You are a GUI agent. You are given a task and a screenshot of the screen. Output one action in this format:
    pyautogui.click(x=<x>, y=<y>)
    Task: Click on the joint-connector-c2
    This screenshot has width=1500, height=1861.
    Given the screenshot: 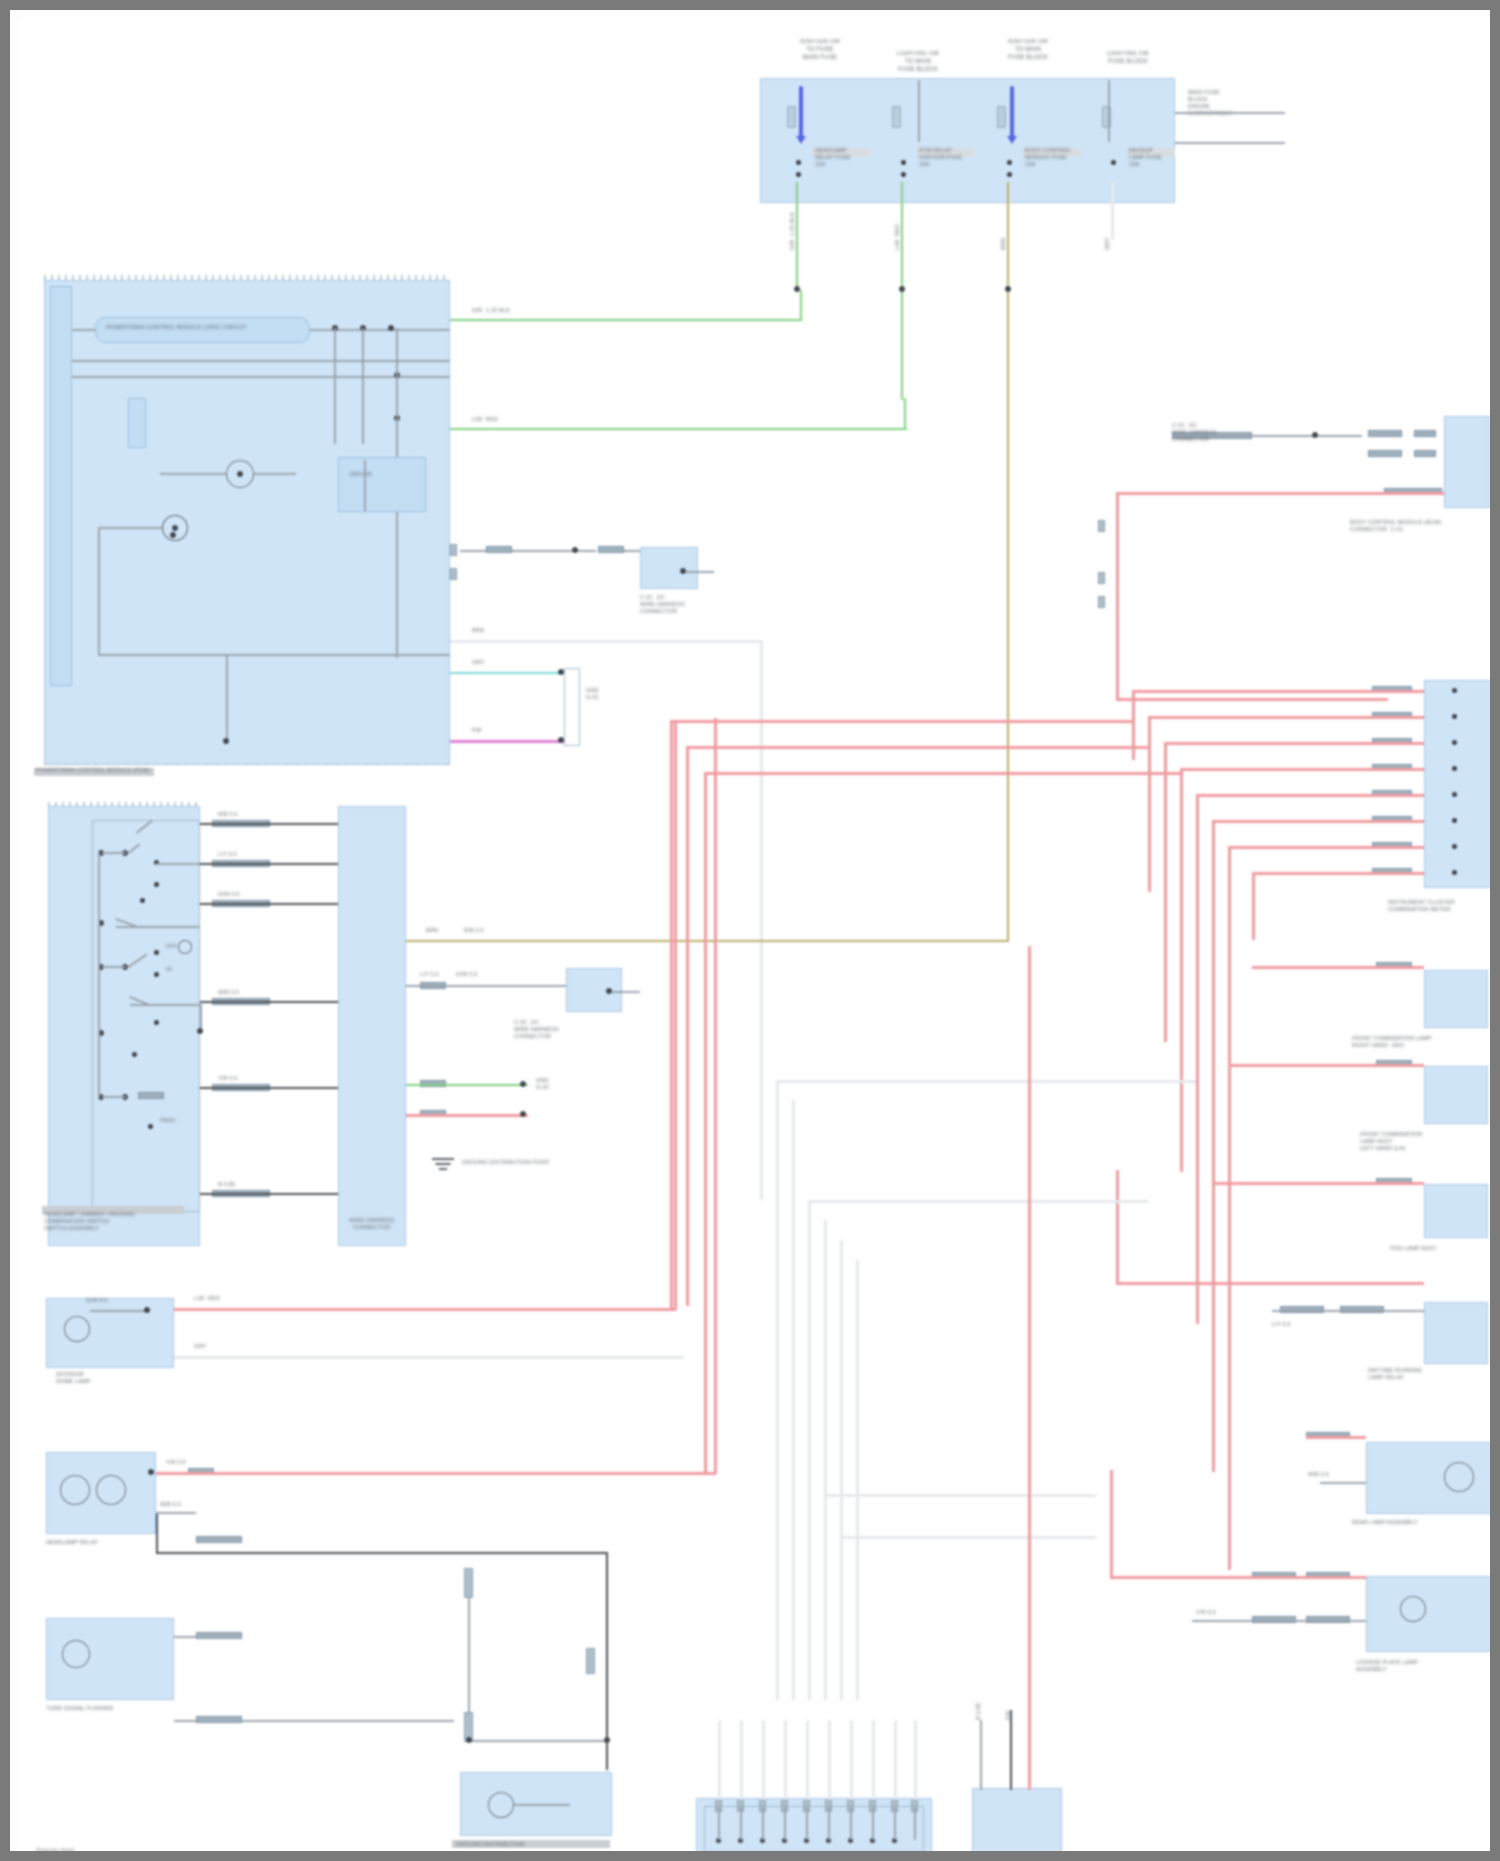 What is the action you would take?
    pyautogui.click(x=594, y=990)
    